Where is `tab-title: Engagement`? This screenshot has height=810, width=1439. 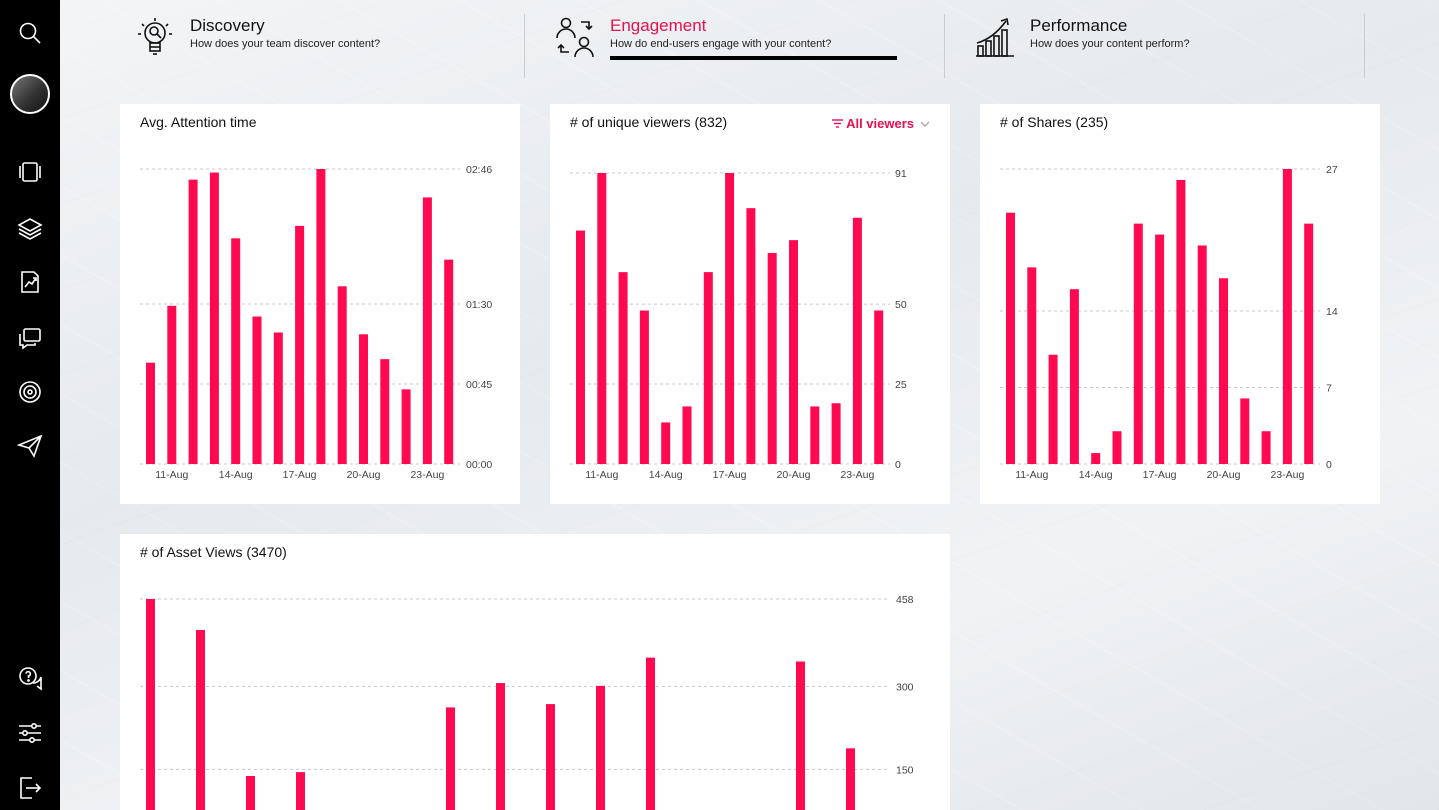 tab-title: Engagement is located at coordinates (658, 25).